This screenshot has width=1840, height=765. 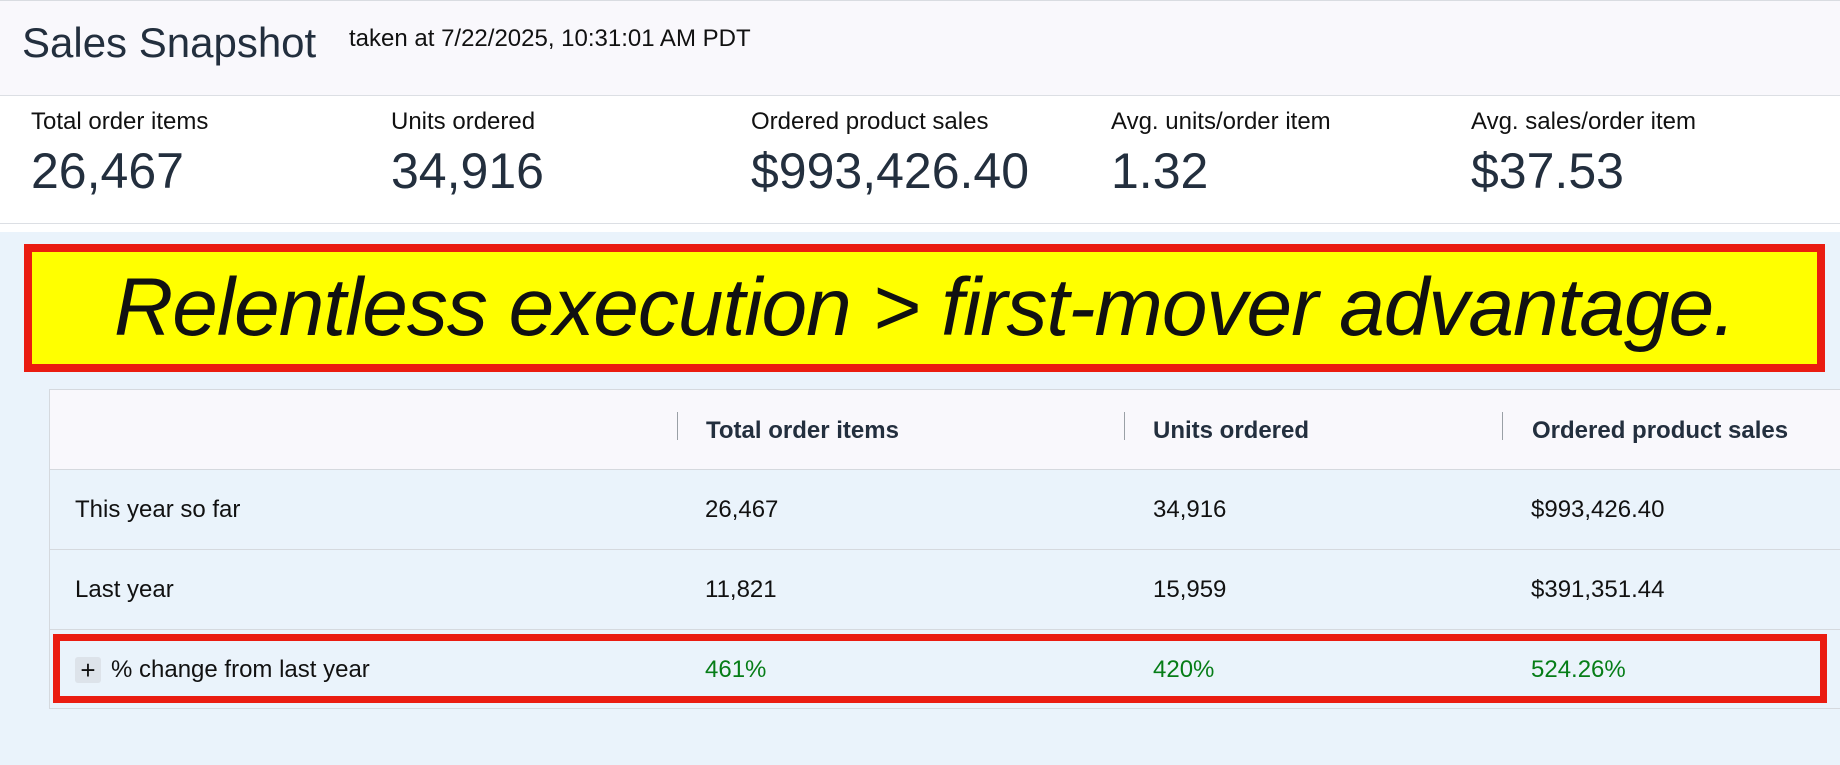 I want to click on metric-label: Total order items, so click(x=120, y=121).